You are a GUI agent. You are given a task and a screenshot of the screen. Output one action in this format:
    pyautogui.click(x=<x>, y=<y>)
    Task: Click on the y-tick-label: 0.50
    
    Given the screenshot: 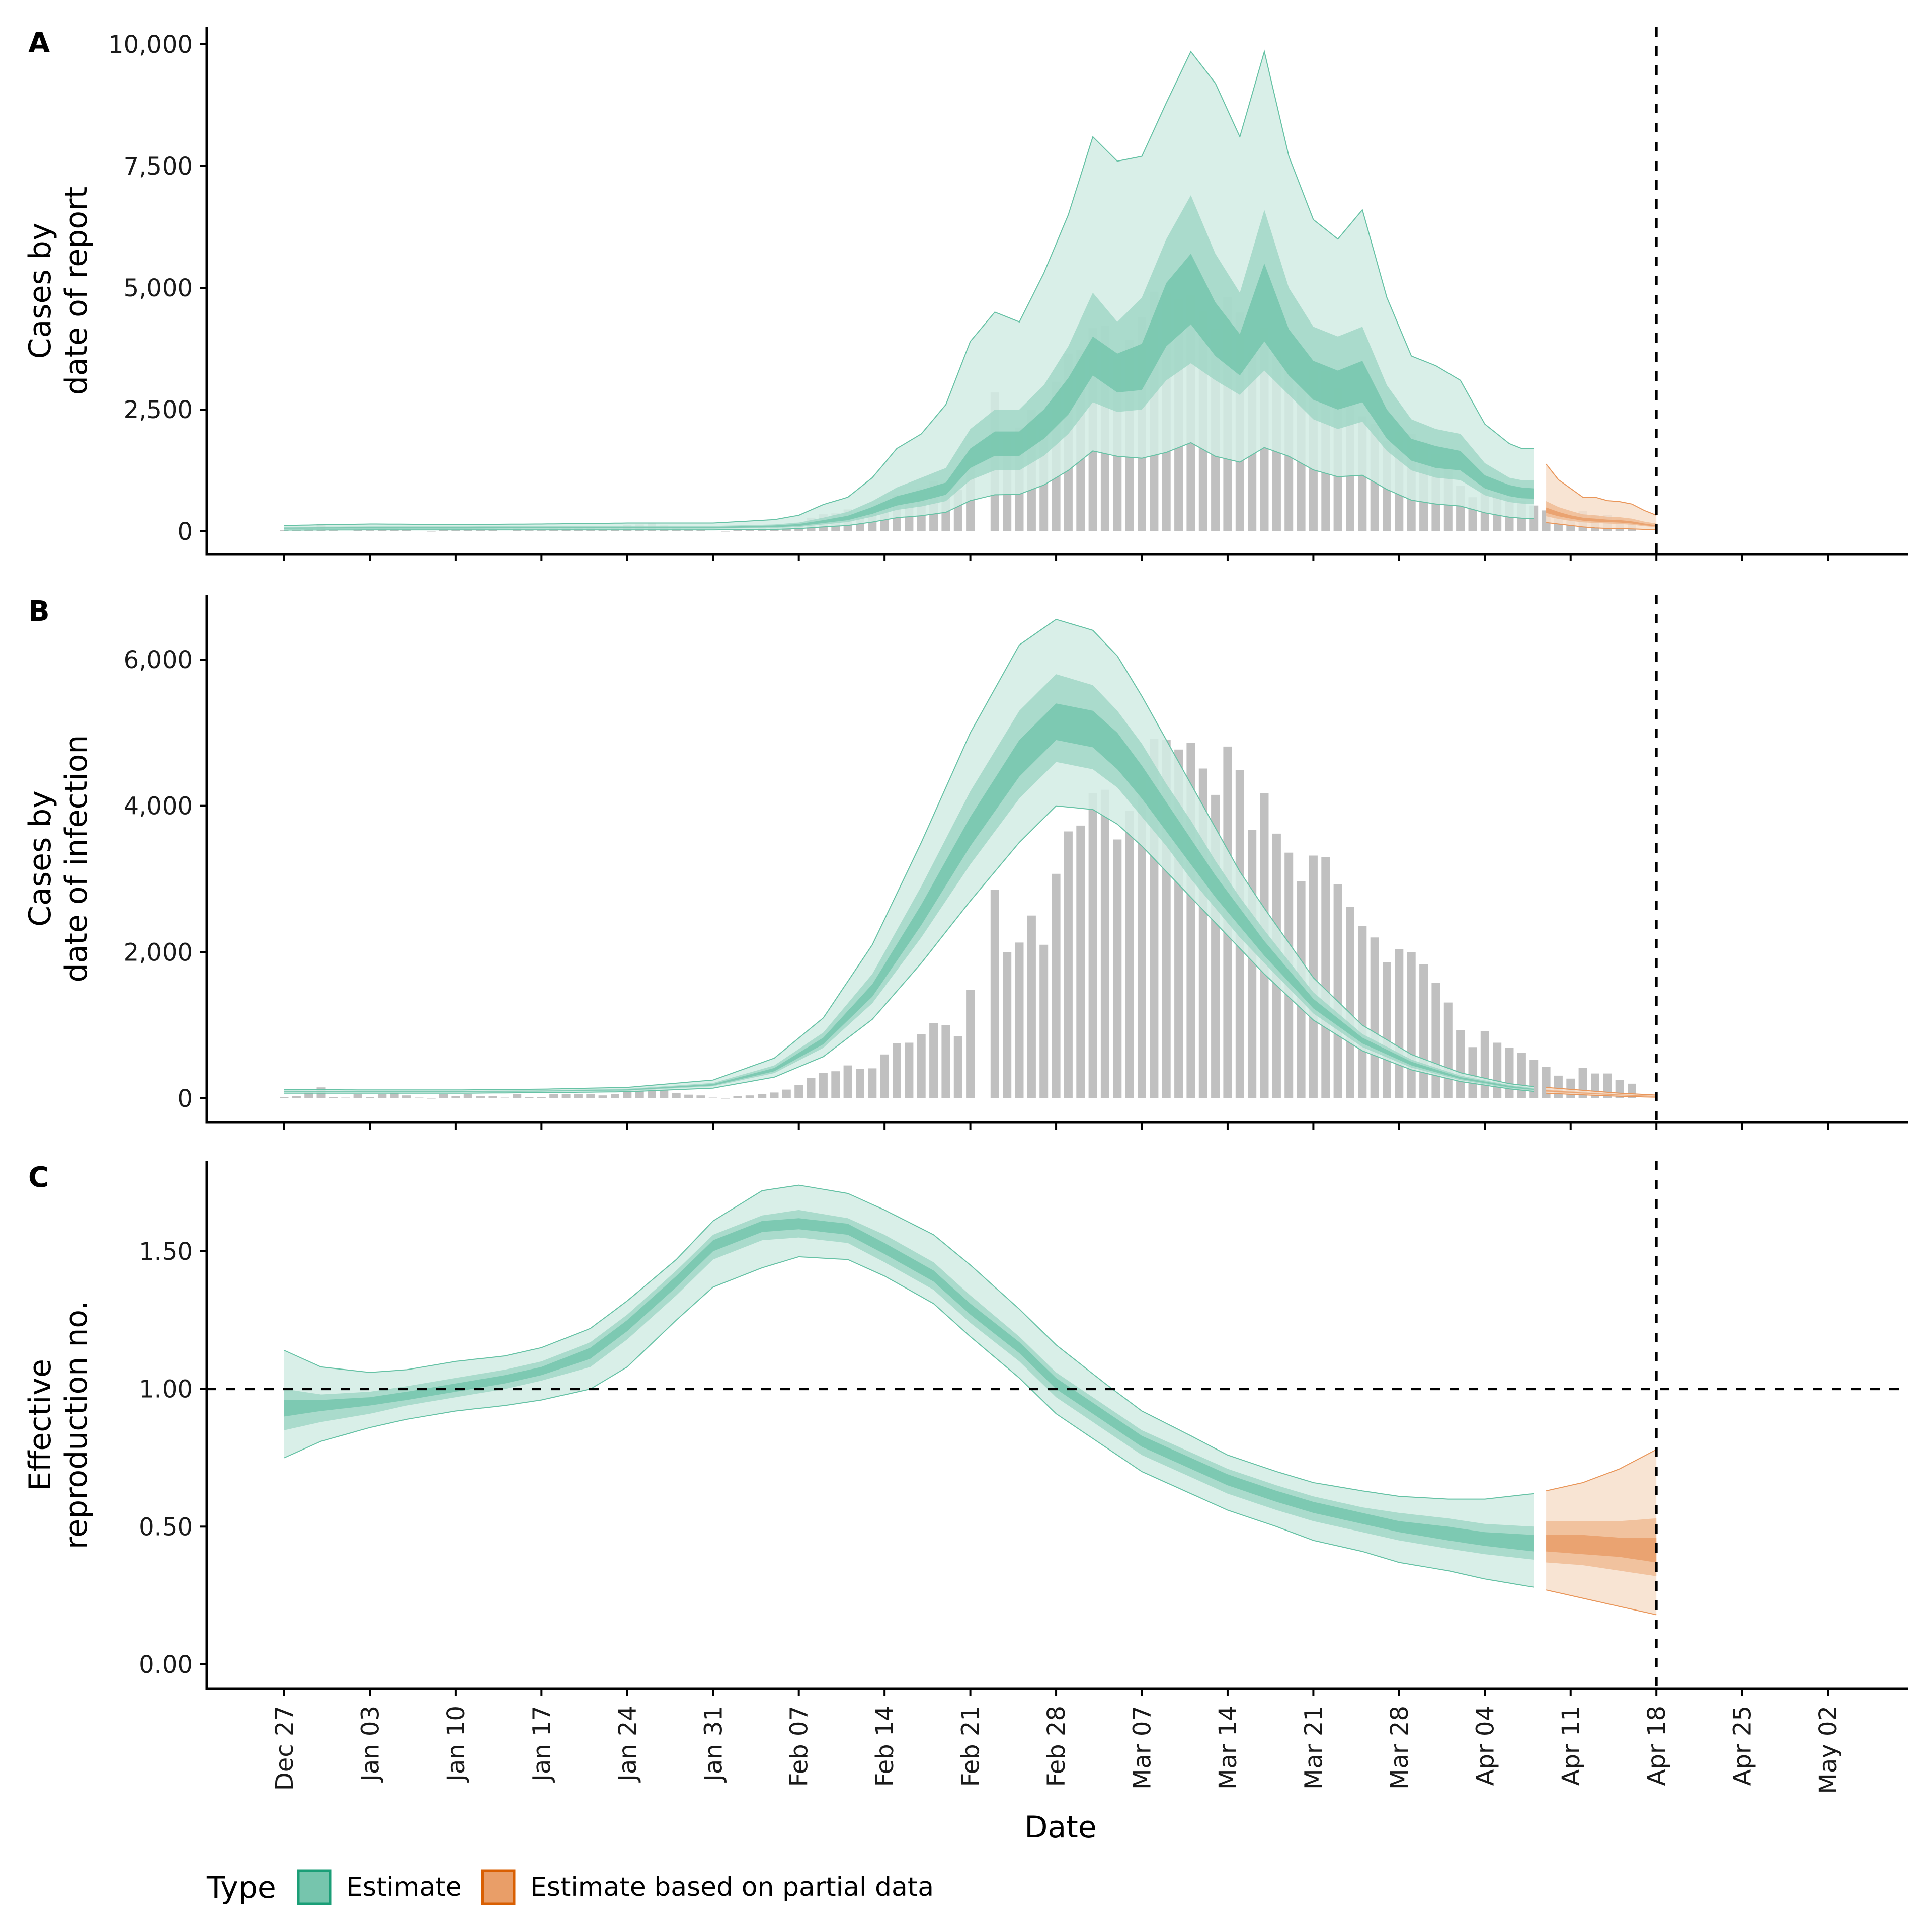 What is the action you would take?
    pyautogui.click(x=166, y=1527)
    